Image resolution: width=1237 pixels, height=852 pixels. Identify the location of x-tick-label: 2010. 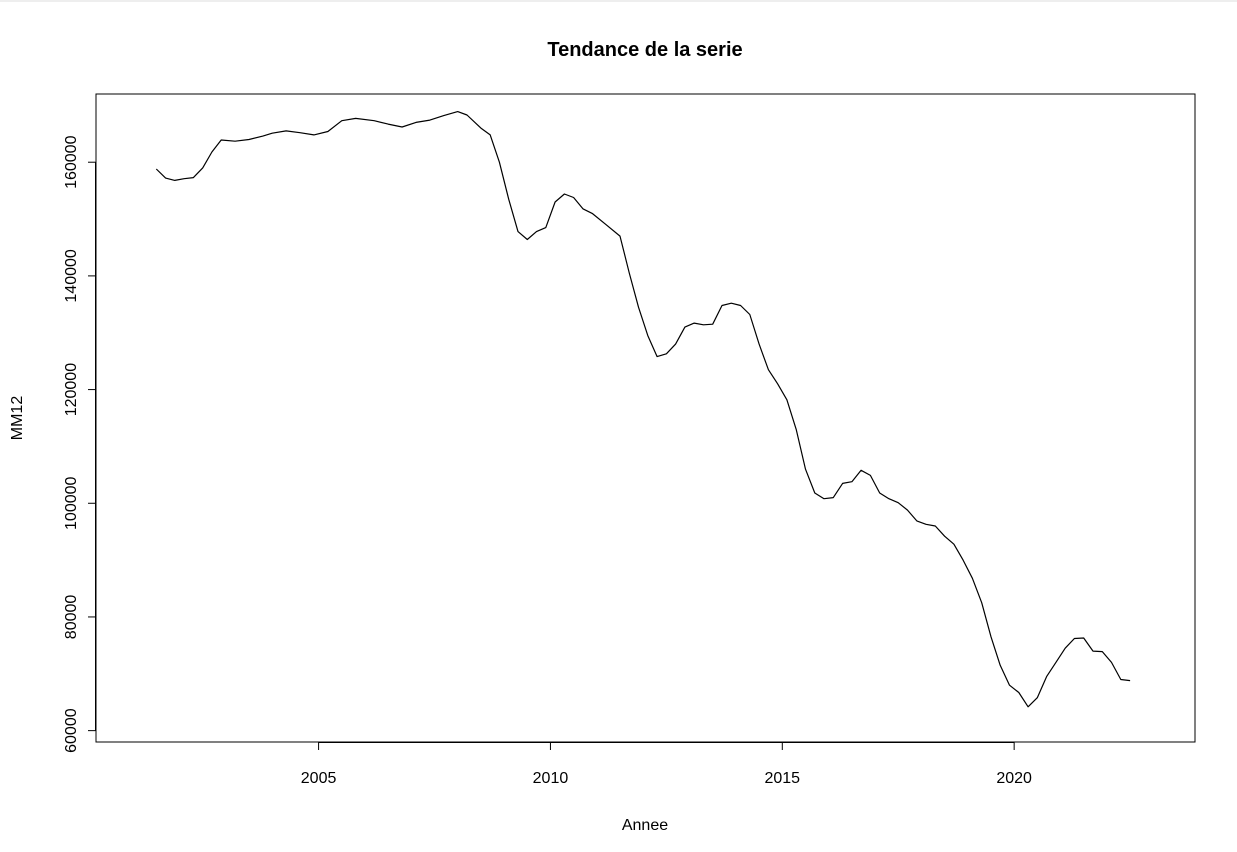
(551, 778).